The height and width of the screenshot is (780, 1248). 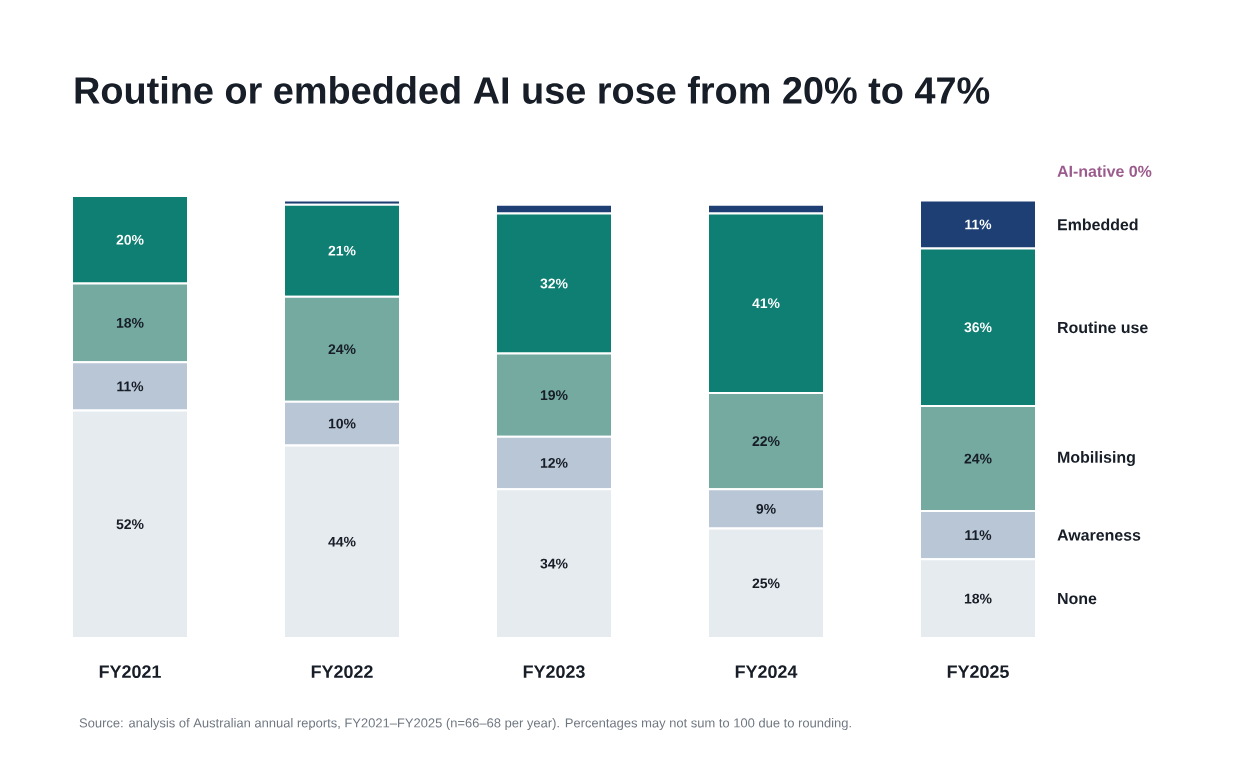 I want to click on x-tick-label: FY2021, so click(x=130, y=671).